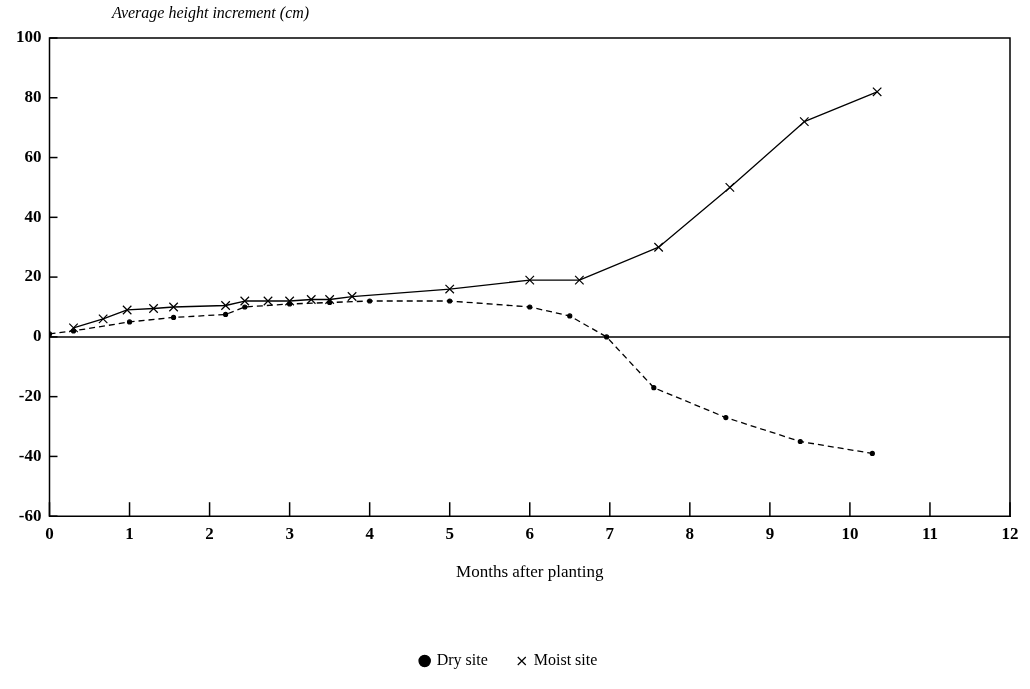  I want to click on y-tick-label: 20, so click(33, 276).